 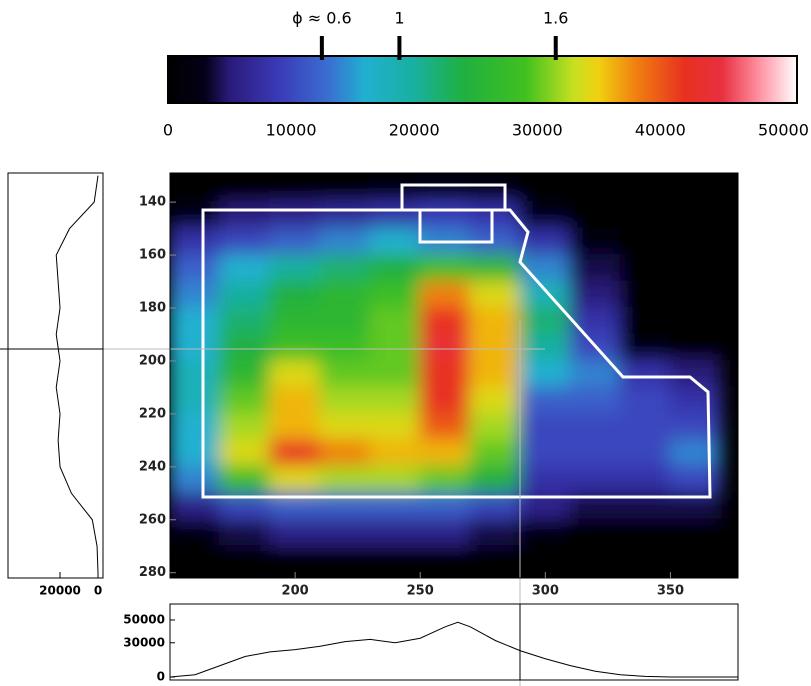 I want to click on y-tick-label: 200, so click(x=152, y=360).